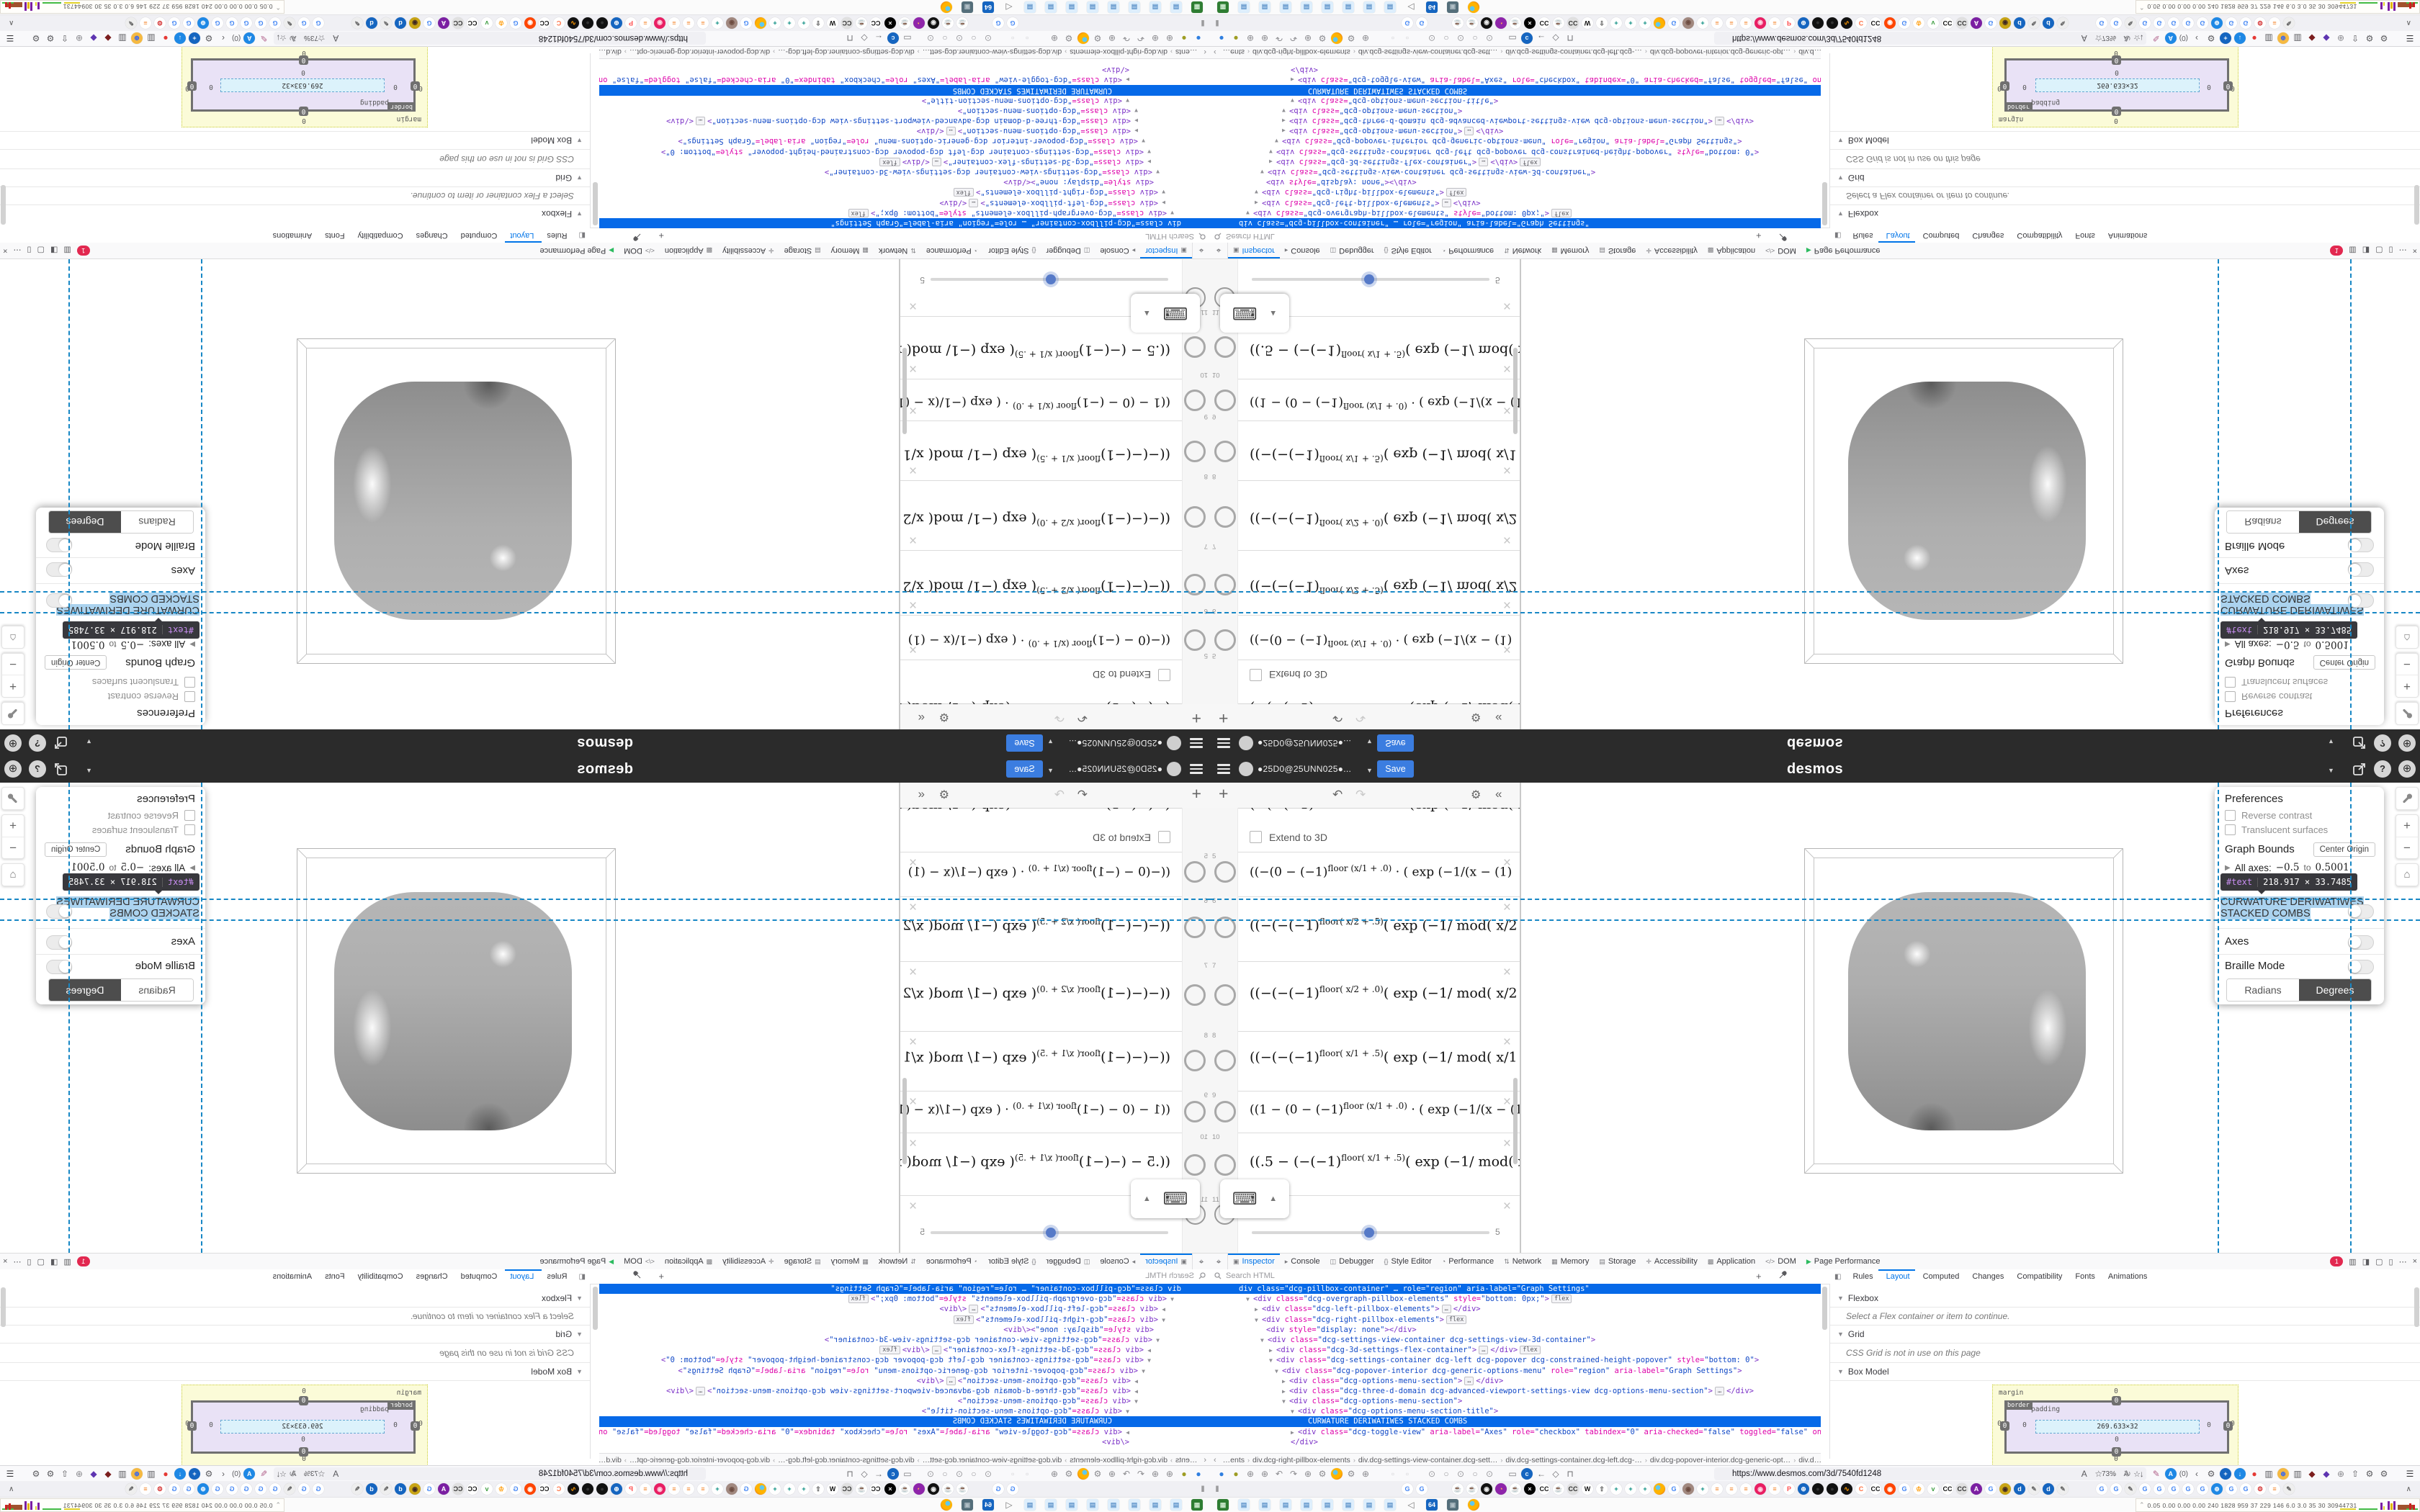  Describe the element at coordinates (2260, 1489) in the screenshot. I see `tab-favicon: ⚙` at that location.